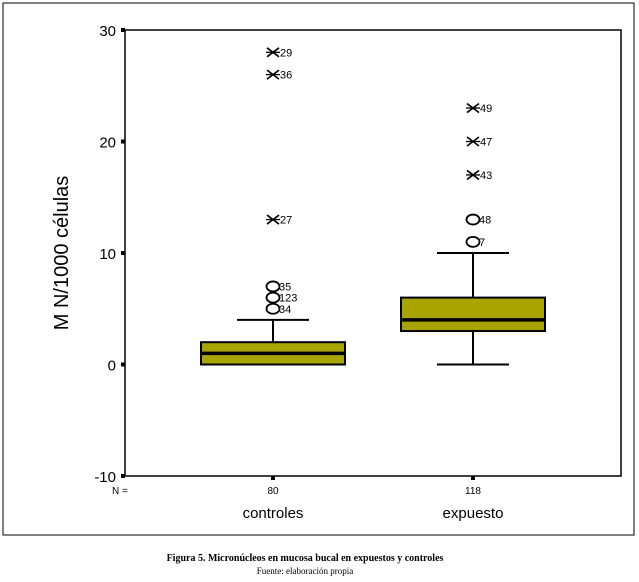 This screenshot has width=639, height=582. What do you see at coordinates (273, 513) in the screenshot?
I see `category-label: controles` at bounding box center [273, 513].